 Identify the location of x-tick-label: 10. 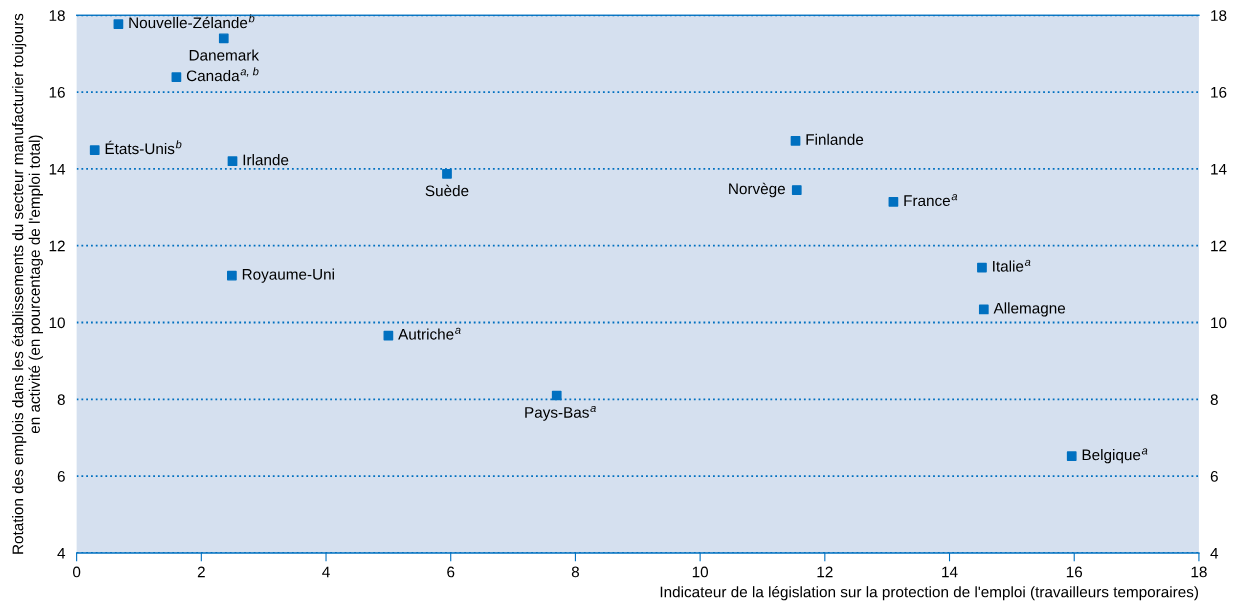
(700, 572).